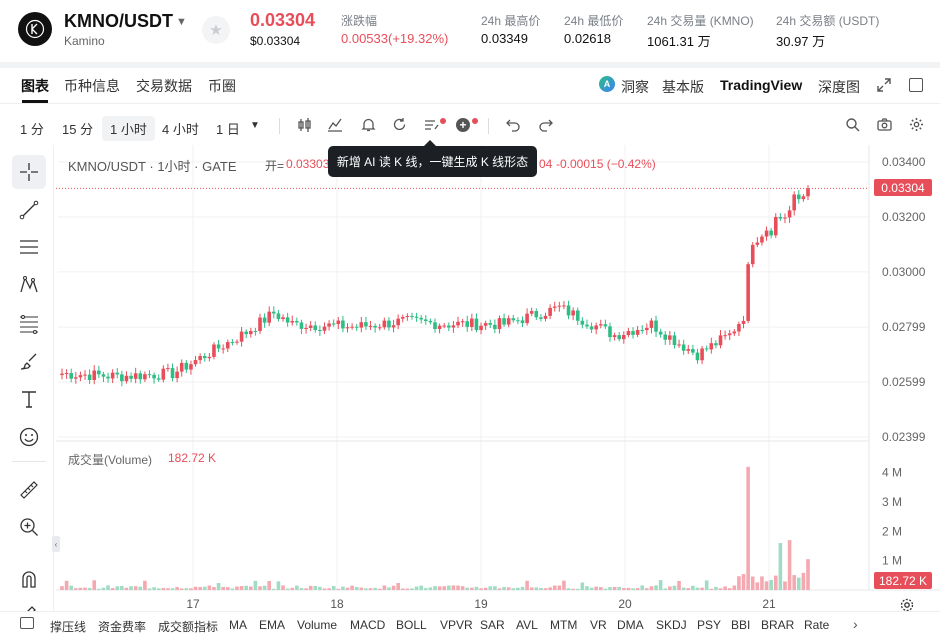 The width and height of the screenshot is (940, 635). What do you see at coordinates (587, 38) in the screenshot?
I see `stat-value-low: 0.02618` at bounding box center [587, 38].